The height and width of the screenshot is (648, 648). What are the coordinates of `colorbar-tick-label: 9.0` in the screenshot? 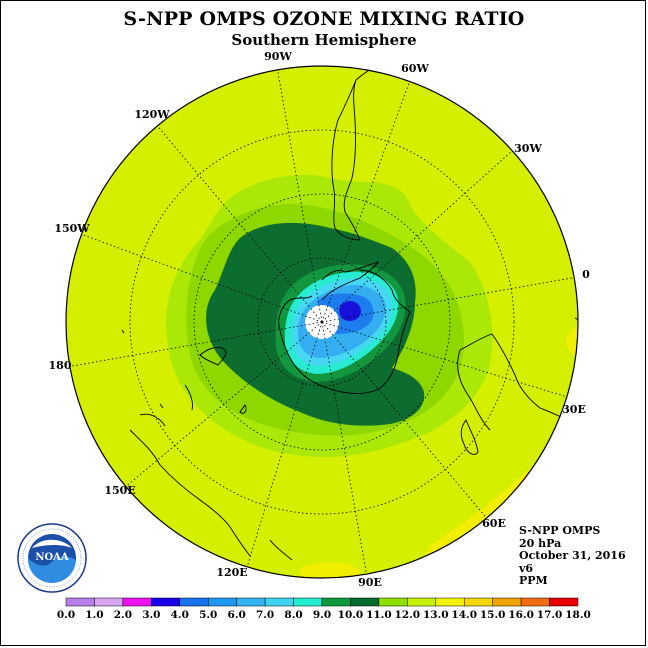 It's located at (322, 615).